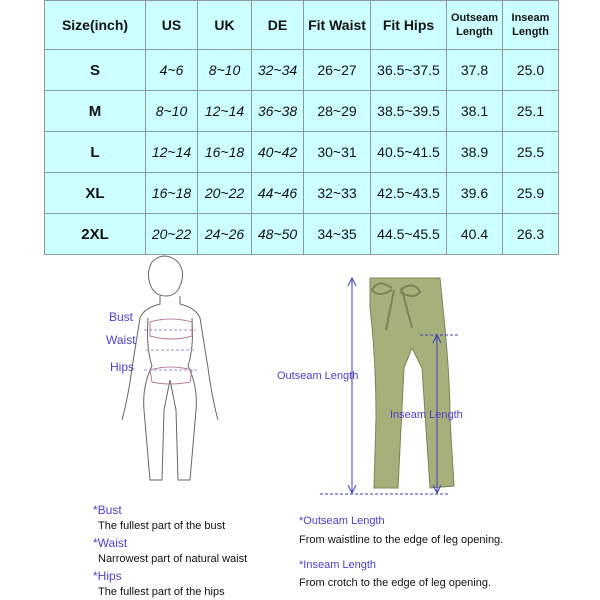  Describe the element at coordinates (171, 70) in the screenshot. I see `cell-us: 4~6` at that location.